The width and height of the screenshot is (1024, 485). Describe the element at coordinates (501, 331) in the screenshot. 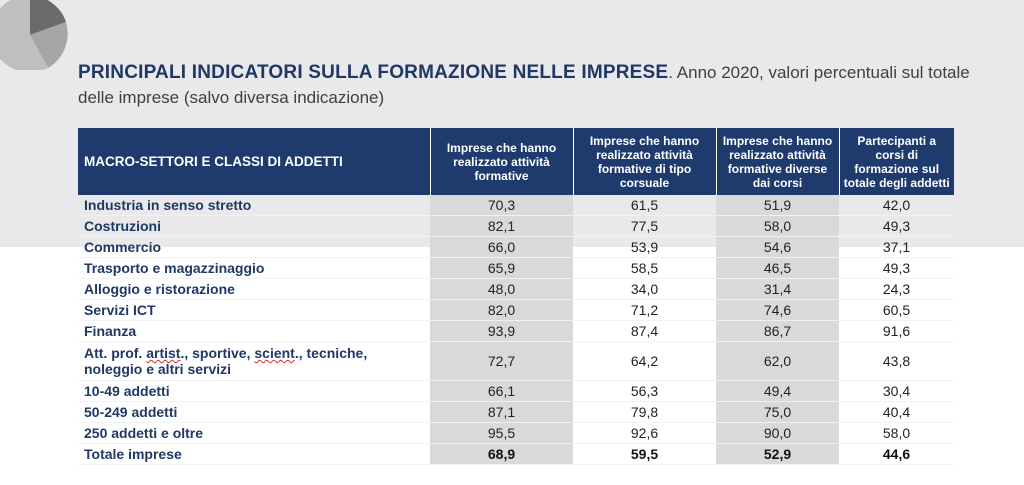

I see `cell-value: 93,9` at that location.